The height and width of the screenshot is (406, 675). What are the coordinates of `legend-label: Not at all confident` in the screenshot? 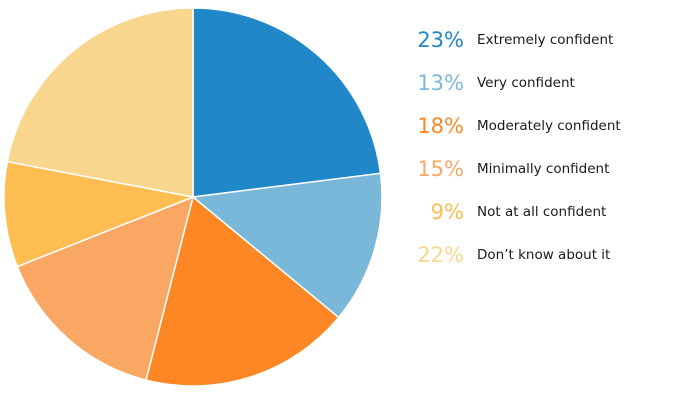 It's located at (542, 212).